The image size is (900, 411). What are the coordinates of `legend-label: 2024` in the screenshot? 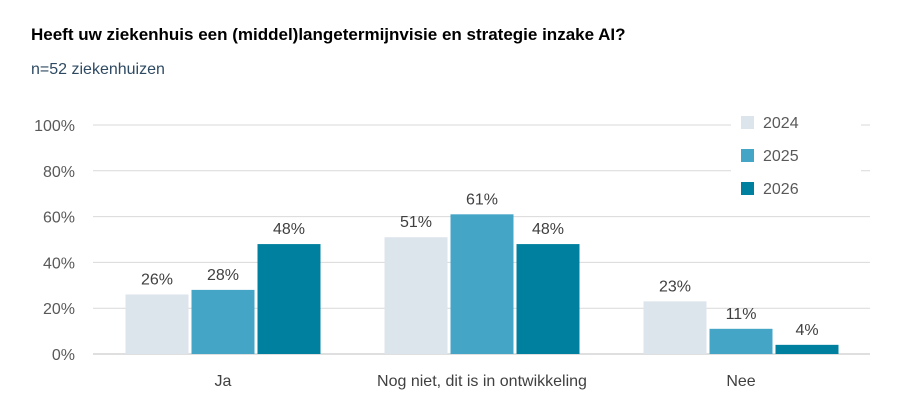 It's located at (781, 123).